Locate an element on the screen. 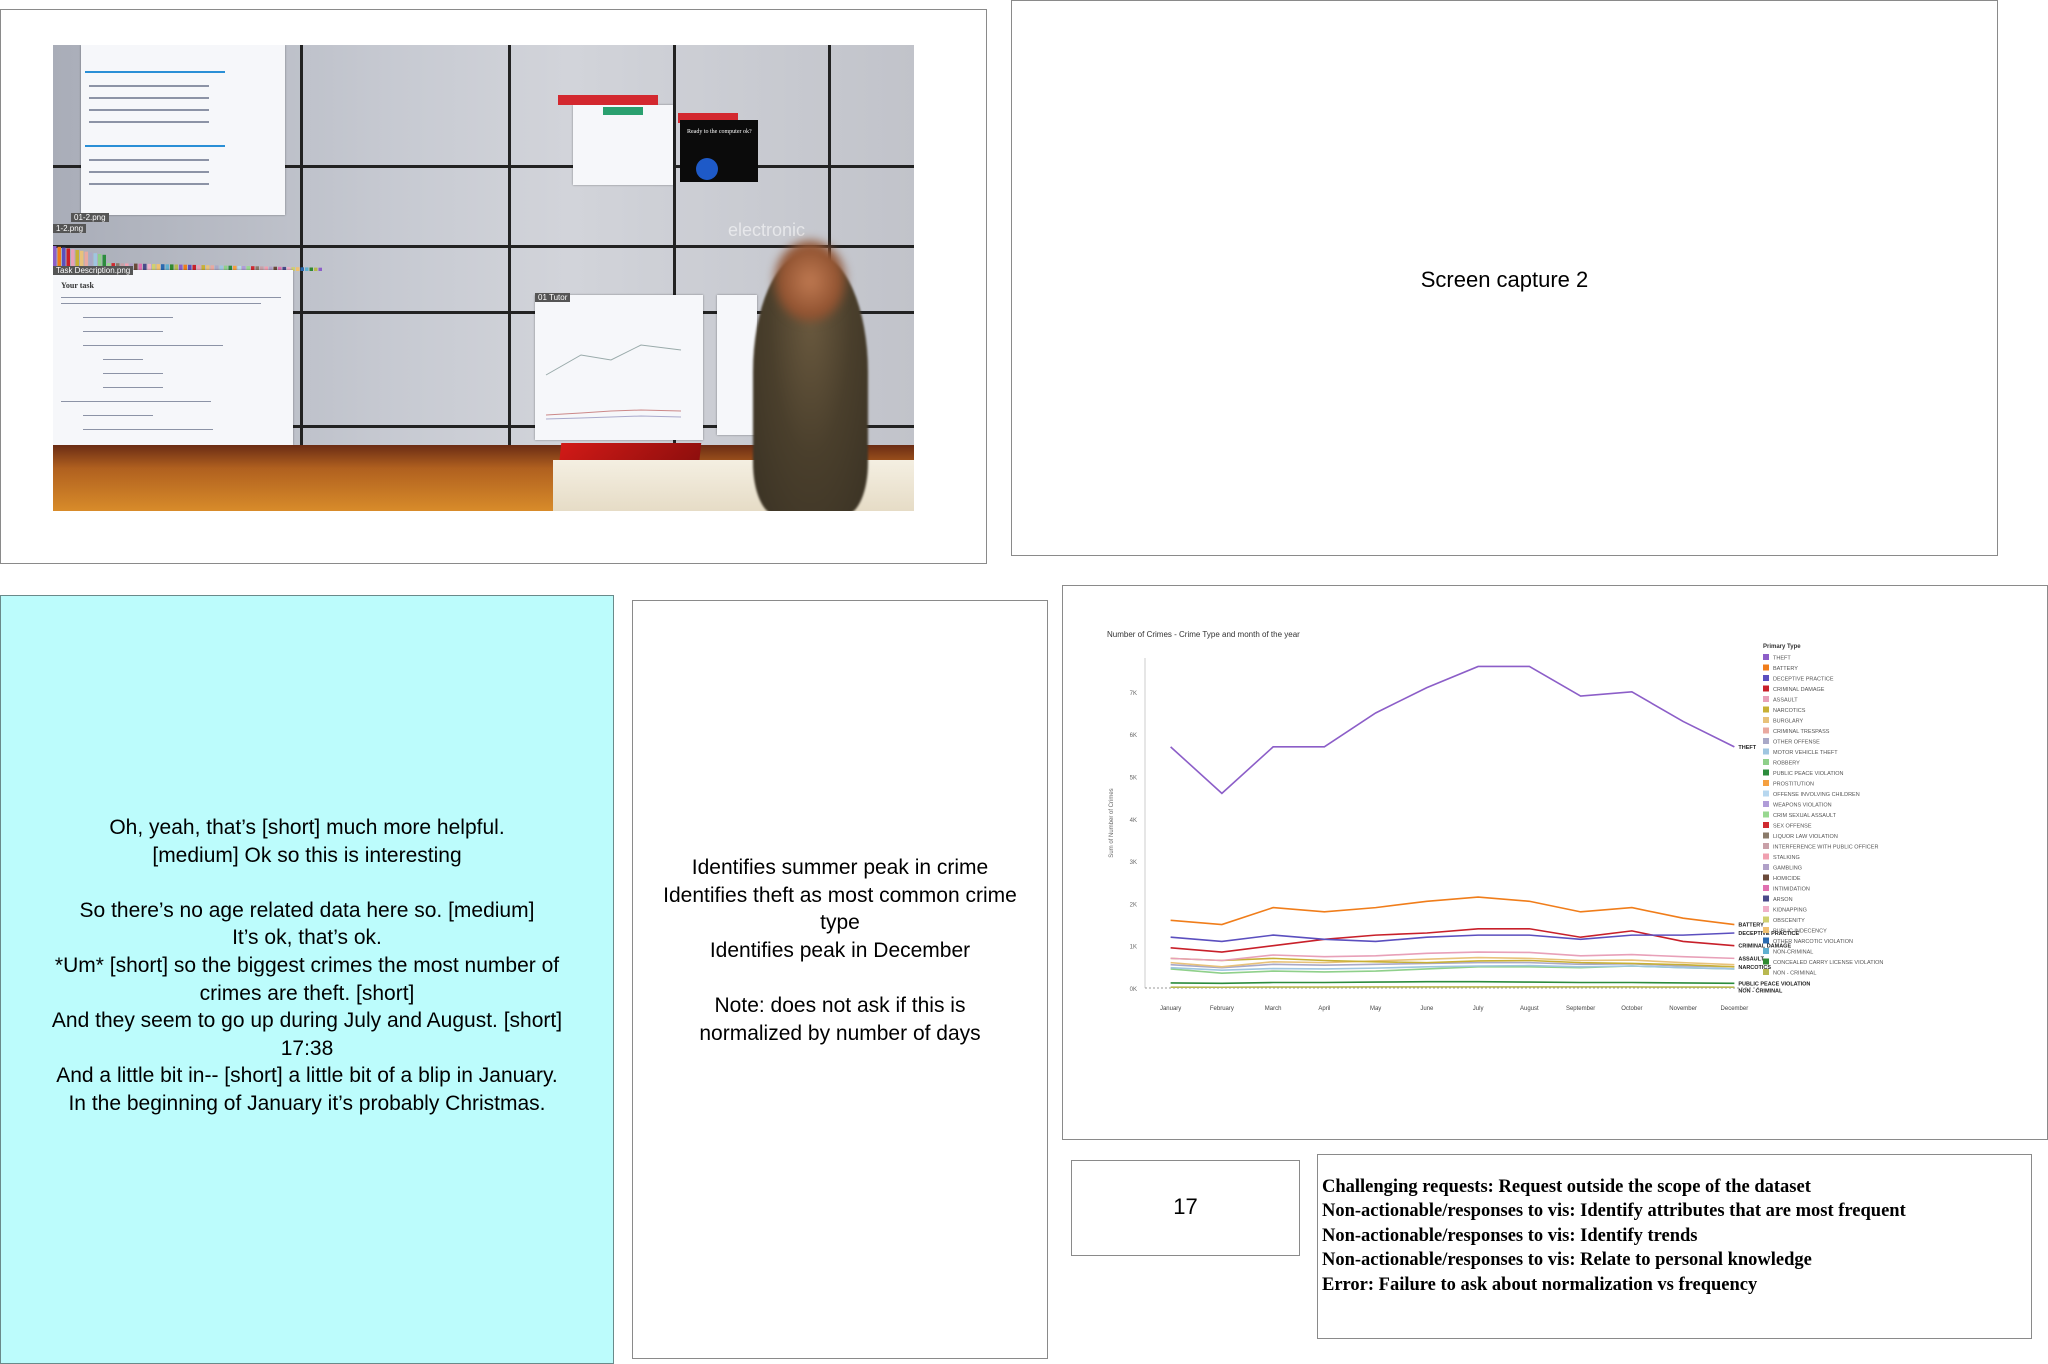 The image size is (2048, 1364). page-number-panel: 17 is located at coordinates (1185, 1208).